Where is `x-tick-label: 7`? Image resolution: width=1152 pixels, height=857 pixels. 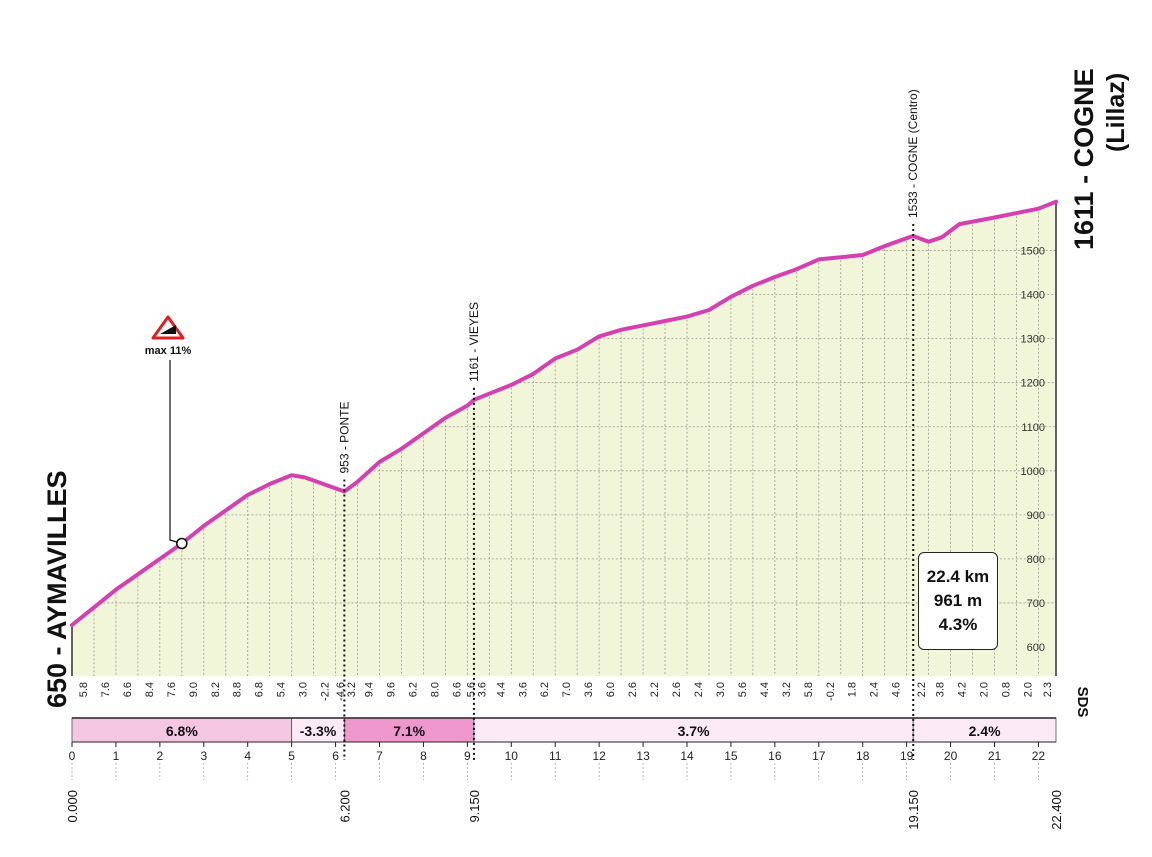
x-tick-label: 7 is located at coordinates (379, 756).